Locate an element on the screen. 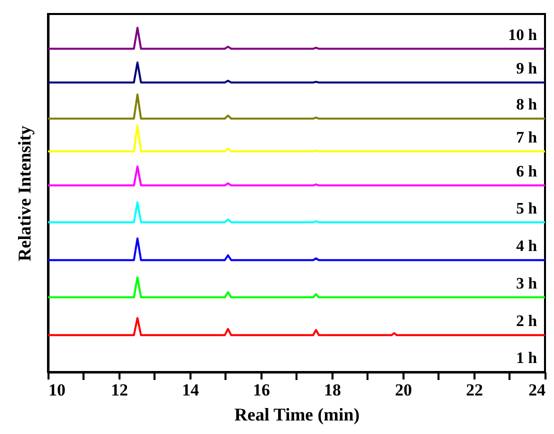  series-label: 3 h is located at coordinates (527, 283).